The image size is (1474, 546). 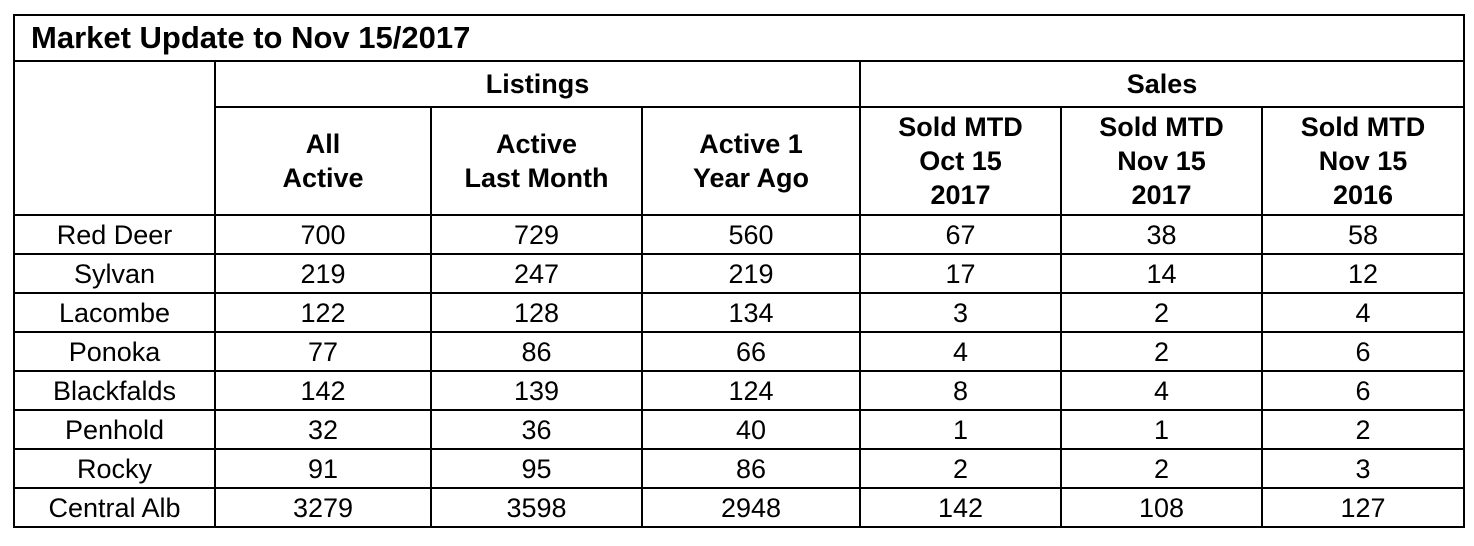 I want to click on table-cell: 3598, so click(x=536, y=507).